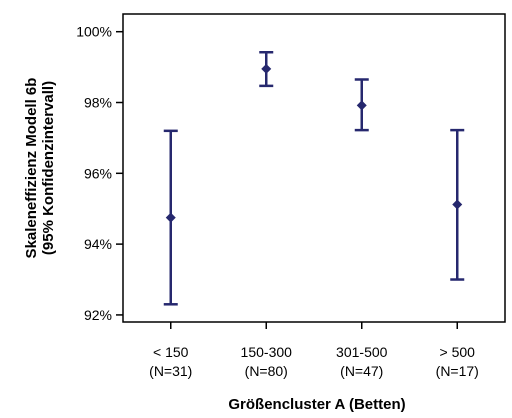 The width and height of the screenshot is (512, 418). What do you see at coordinates (94, 32) in the screenshot?
I see `y-tick-label: 100%` at bounding box center [94, 32].